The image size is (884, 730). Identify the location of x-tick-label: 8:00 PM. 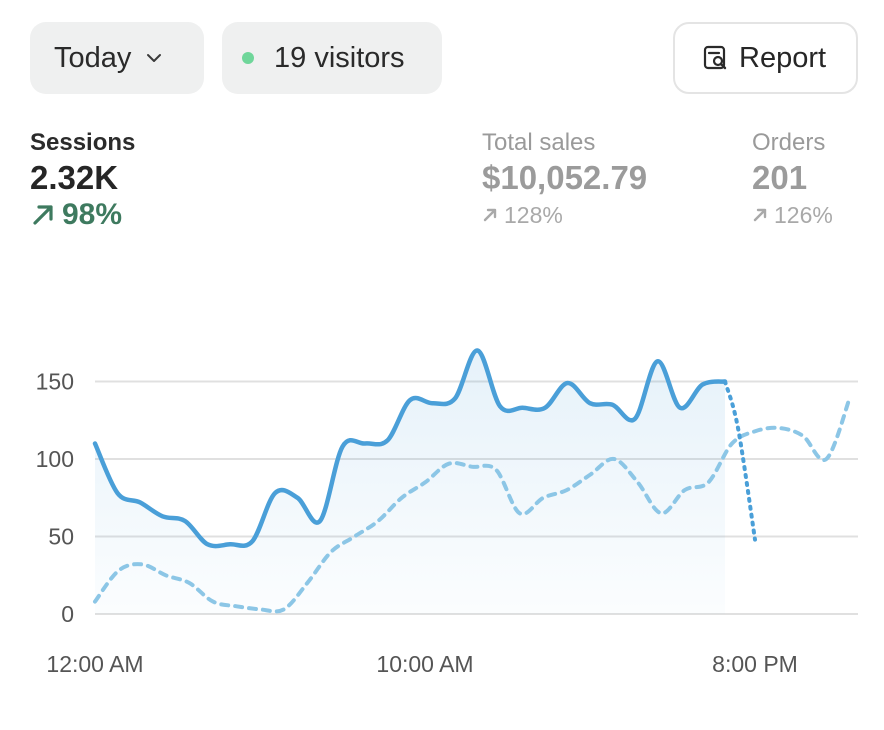
(755, 664).